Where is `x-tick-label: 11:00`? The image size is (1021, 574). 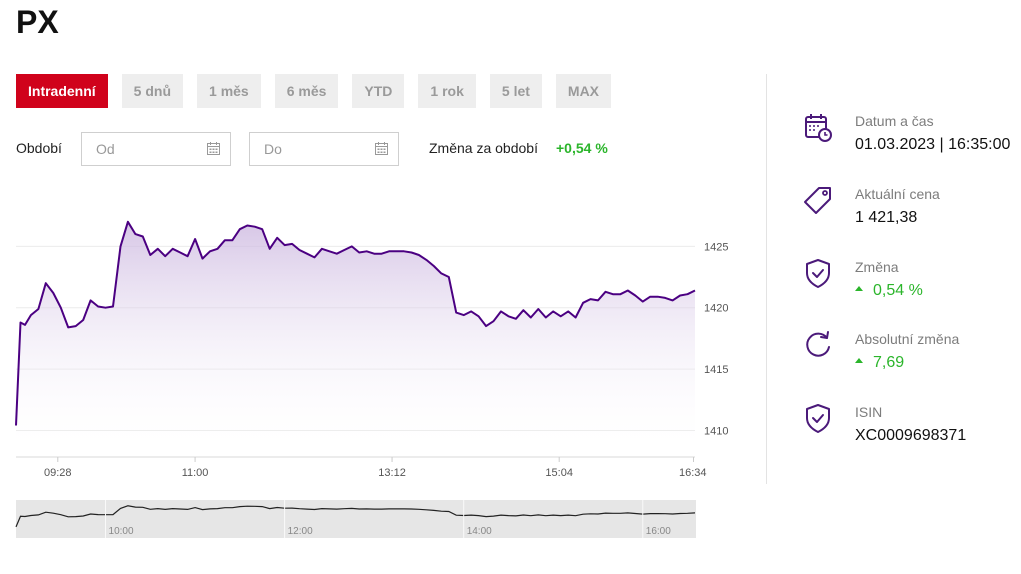 x-tick-label: 11:00 is located at coordinates (195, 473).